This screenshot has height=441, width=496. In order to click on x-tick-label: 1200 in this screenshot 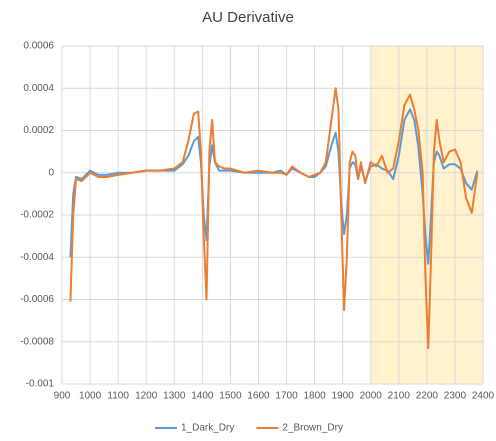, I will do `click(146, 396)`.